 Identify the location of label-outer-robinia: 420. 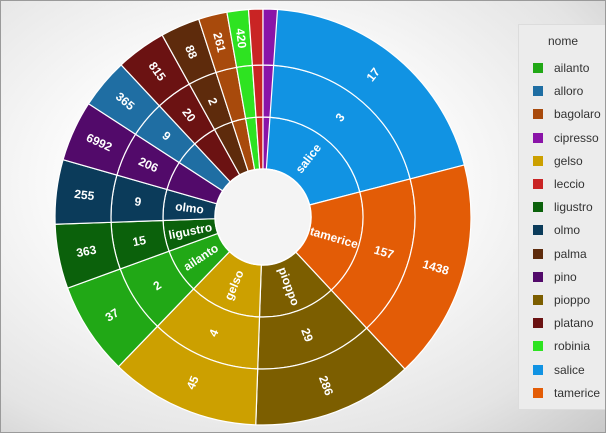
(241, 39).